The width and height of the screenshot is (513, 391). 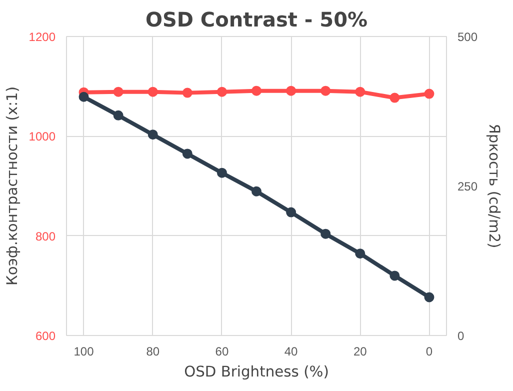 I want to click on x-tick-label: 60, so click(x=222, y=351).